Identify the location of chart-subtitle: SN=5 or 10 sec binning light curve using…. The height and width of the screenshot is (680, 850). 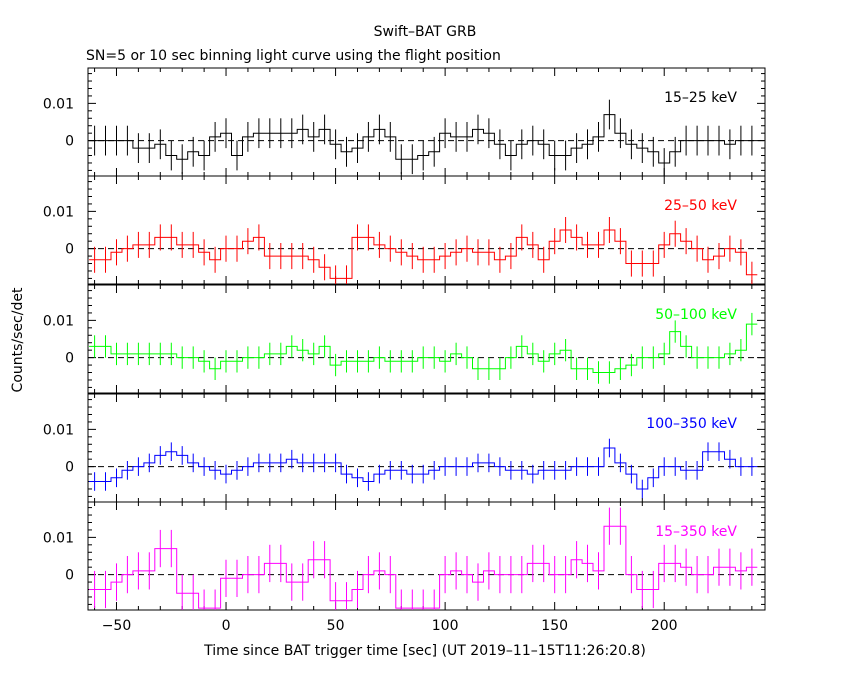
(293, 56).